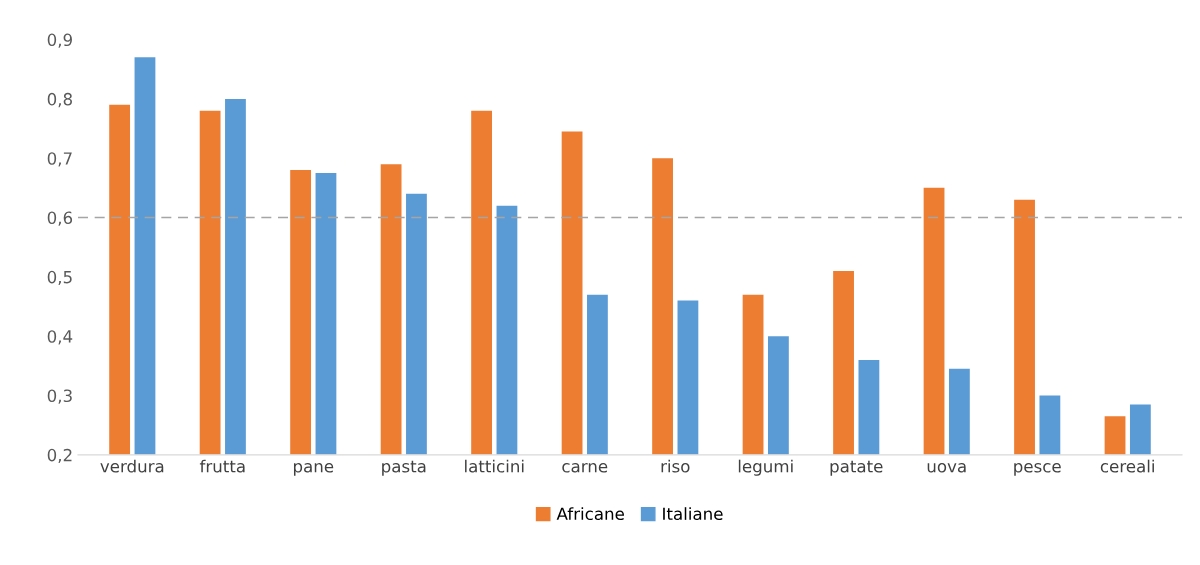  Describe the element at coordinates (404, 468) in the screenshot. I see `x-tick-label: pasta` at that location.